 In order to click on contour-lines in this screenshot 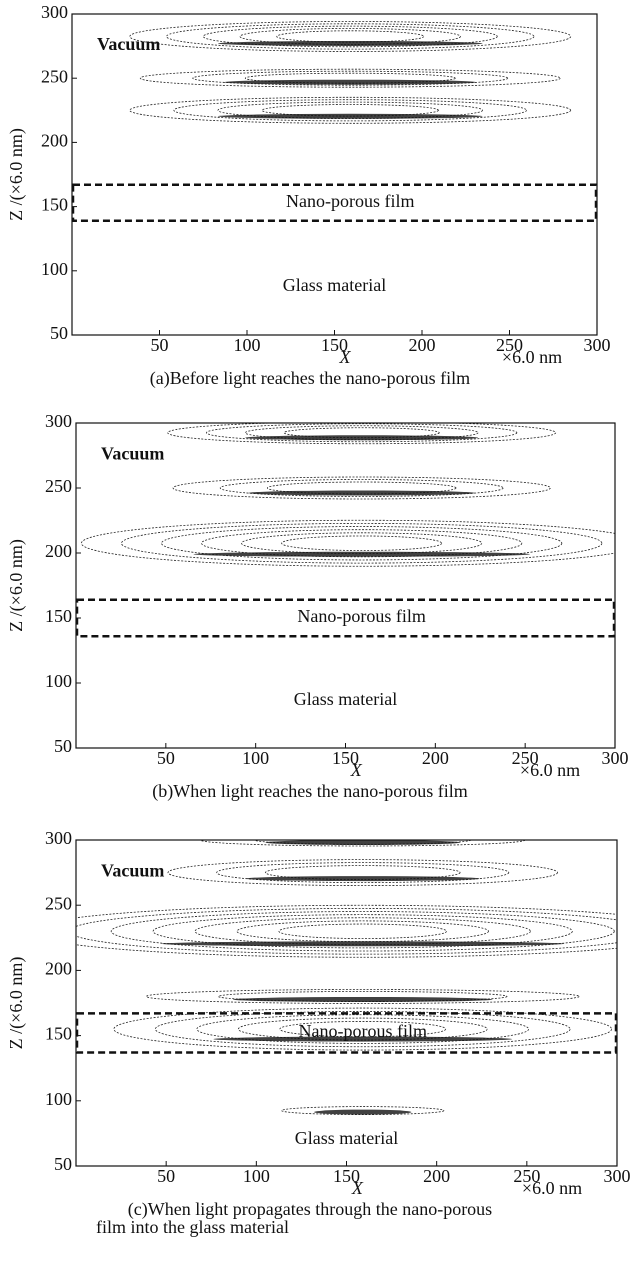, I will do `click(350, 72)`.